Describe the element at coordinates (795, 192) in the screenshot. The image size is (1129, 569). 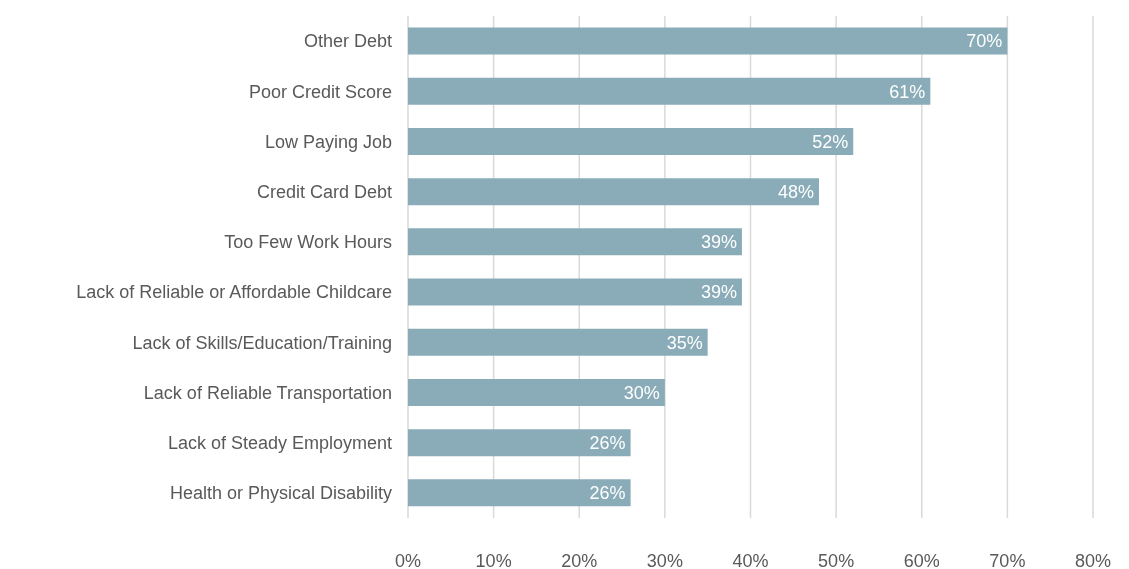
I see `data-label: 48%` at that location.